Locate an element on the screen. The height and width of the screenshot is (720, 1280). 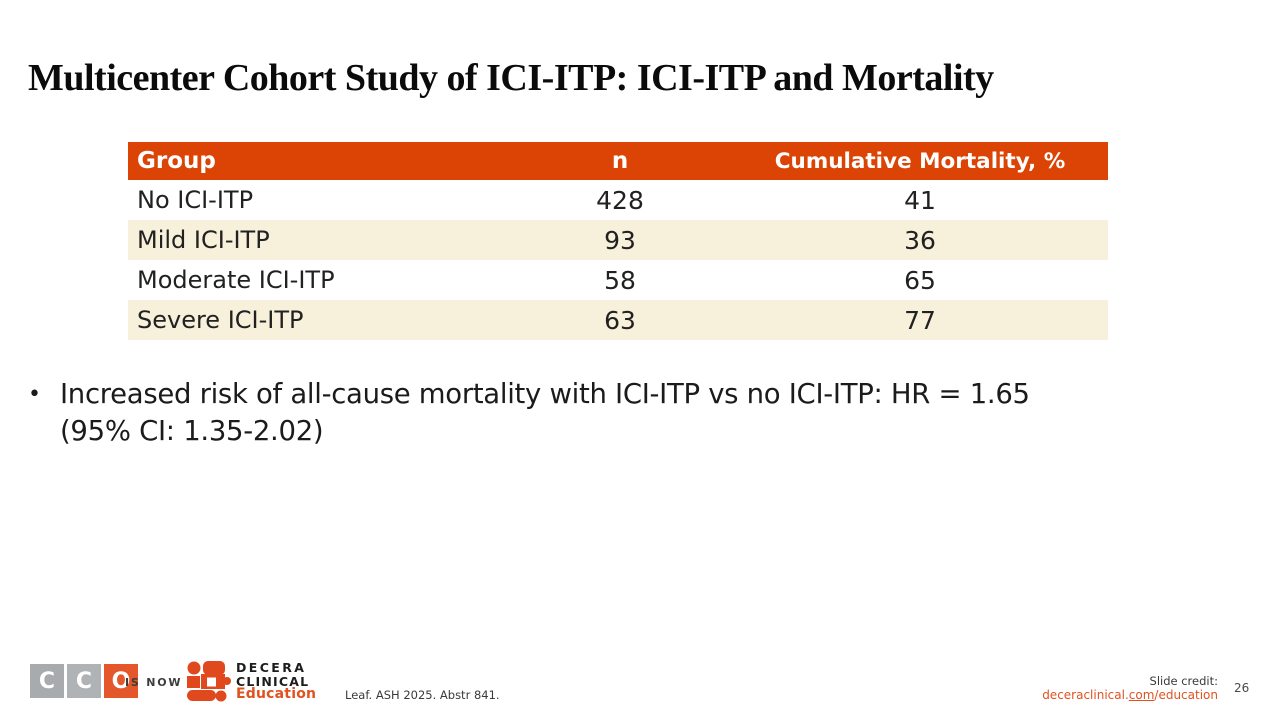
decera-line-education: Education is located at coordinates (276, 694).